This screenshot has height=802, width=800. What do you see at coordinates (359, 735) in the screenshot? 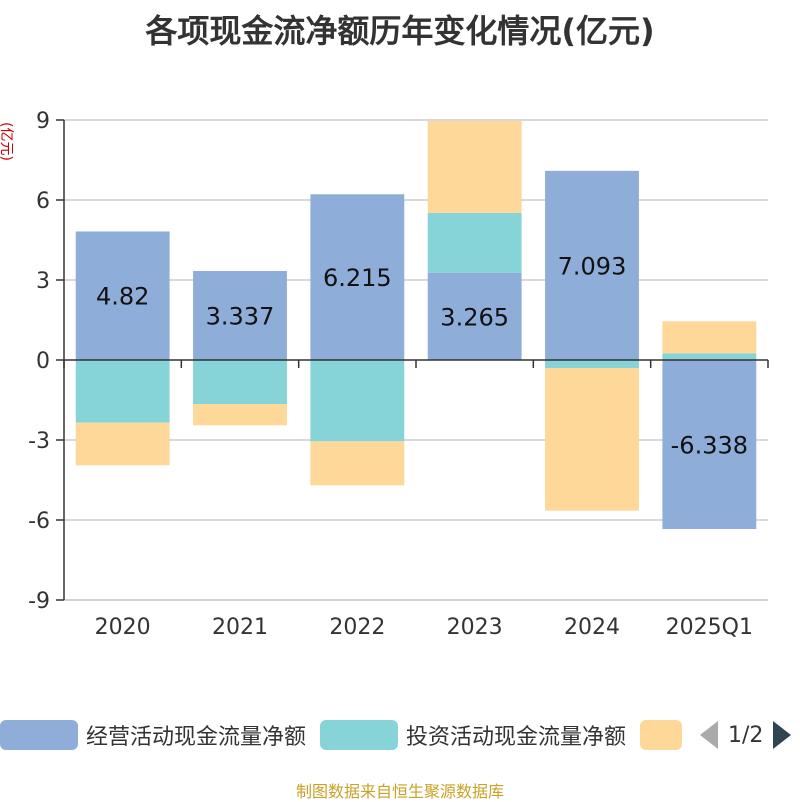
I see `legend-swatch-investing` at bounding box center [359, 735].